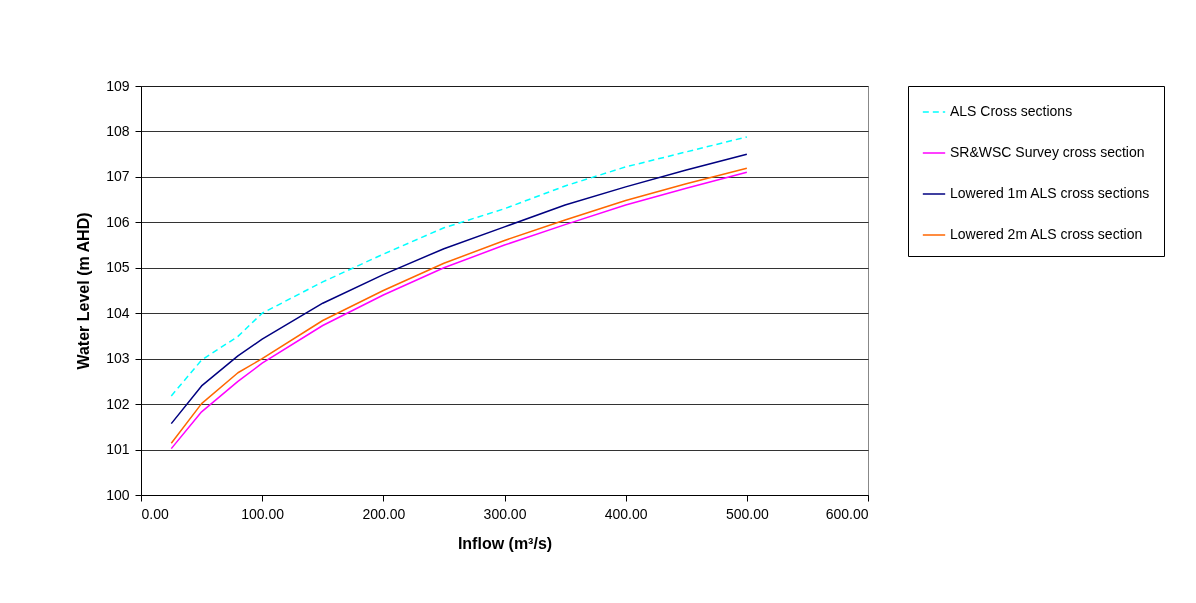 This screenshot has width=1196, height=603. What do you see at coordinates (1011, 111) in the screenshot?
I see `legend-label: ALS Cross sections` at bounding box center [1011, 111].